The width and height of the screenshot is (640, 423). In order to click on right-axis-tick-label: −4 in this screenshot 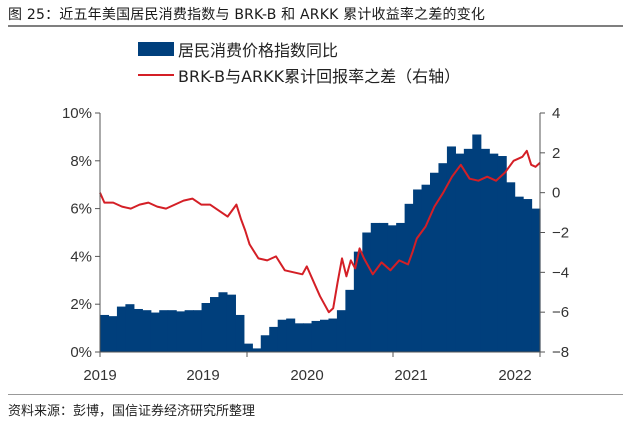, I will do `click(560, 272)`.